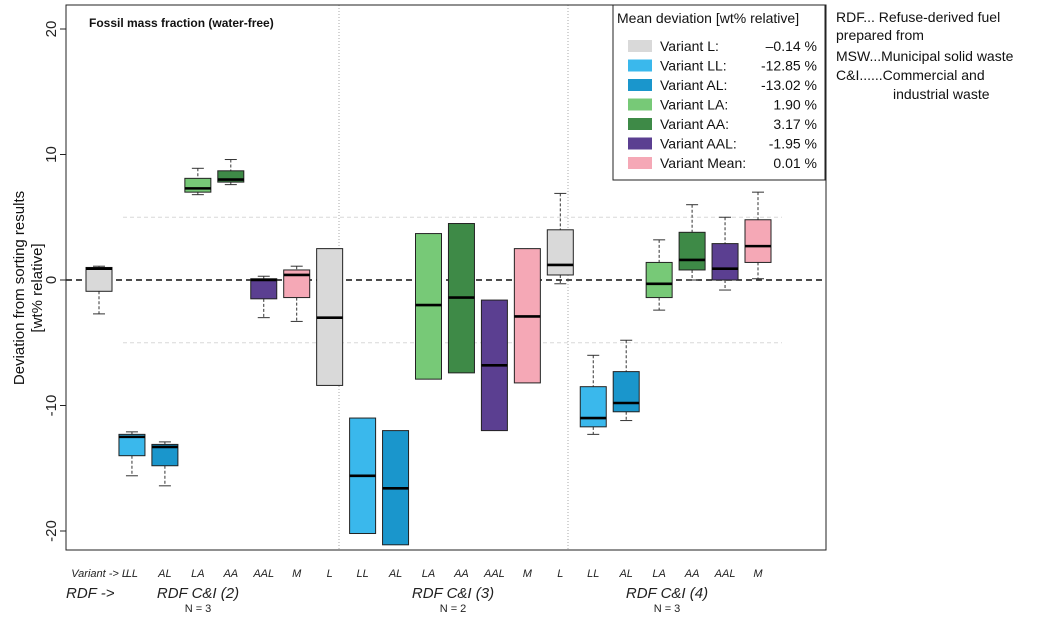  I want to click on y-tick-label: 0, so click(51, 280).